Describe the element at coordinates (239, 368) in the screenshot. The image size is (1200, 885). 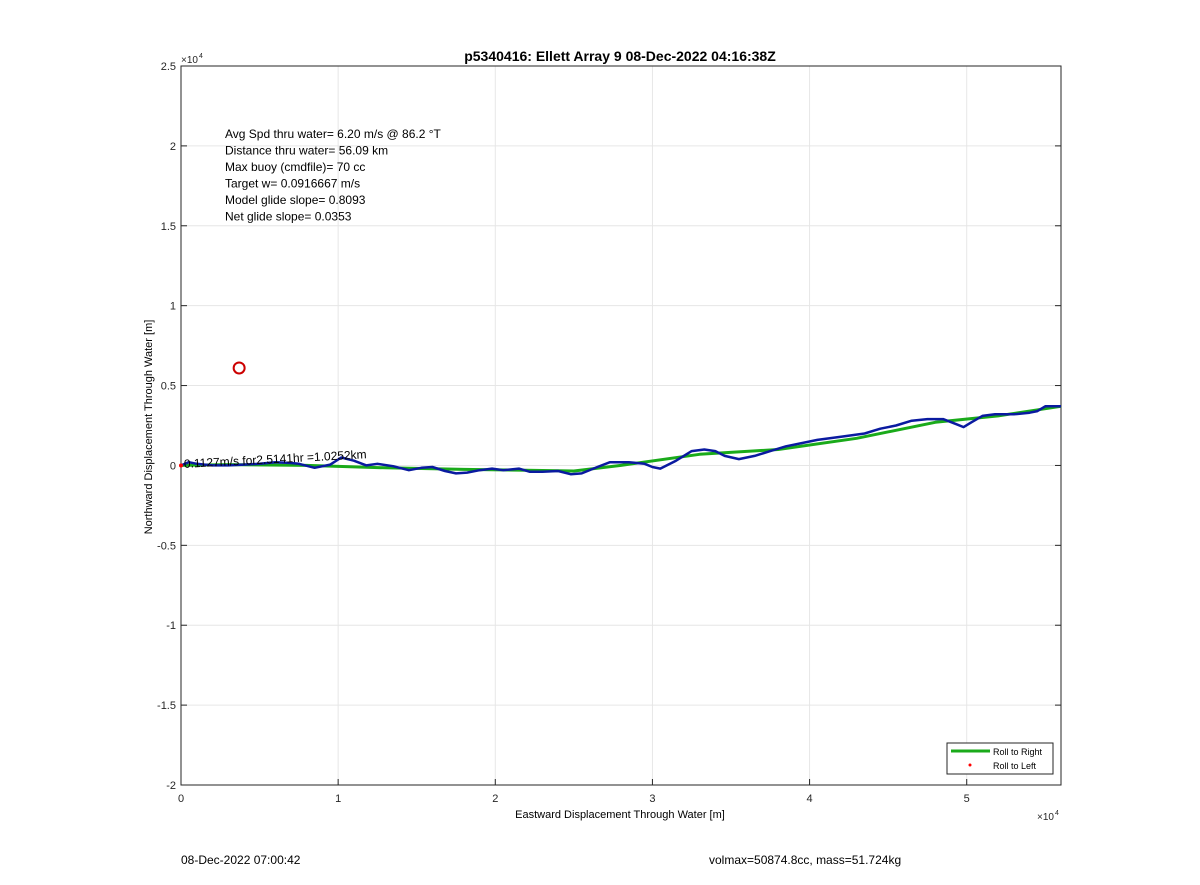
I see `waypoint-marker` at that location.